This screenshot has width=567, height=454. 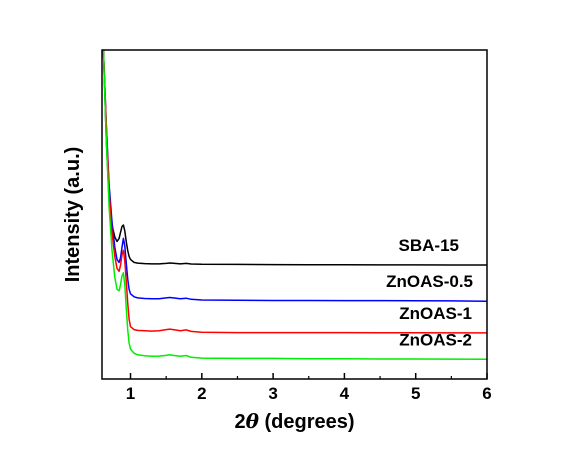 What do you see at coordinates (239, 422) in the screenshot?
I see `x-axis-title-prefix: 2` at bounding box center [239, 422].